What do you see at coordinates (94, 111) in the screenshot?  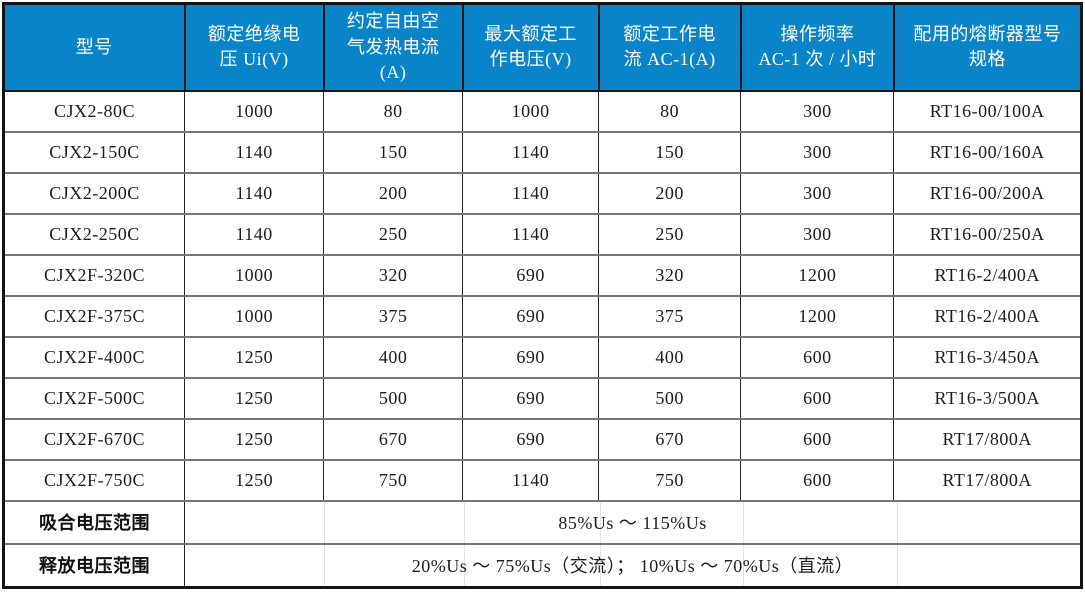 I see `cell-model: CJX2-80C` at bounding box center [94, 111].